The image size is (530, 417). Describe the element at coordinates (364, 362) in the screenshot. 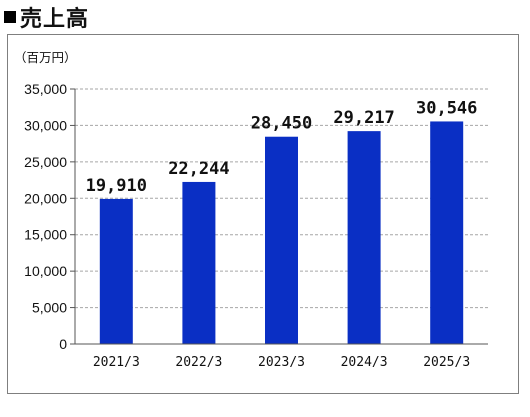

I see `x-tick-label: 2024/3` at that location.